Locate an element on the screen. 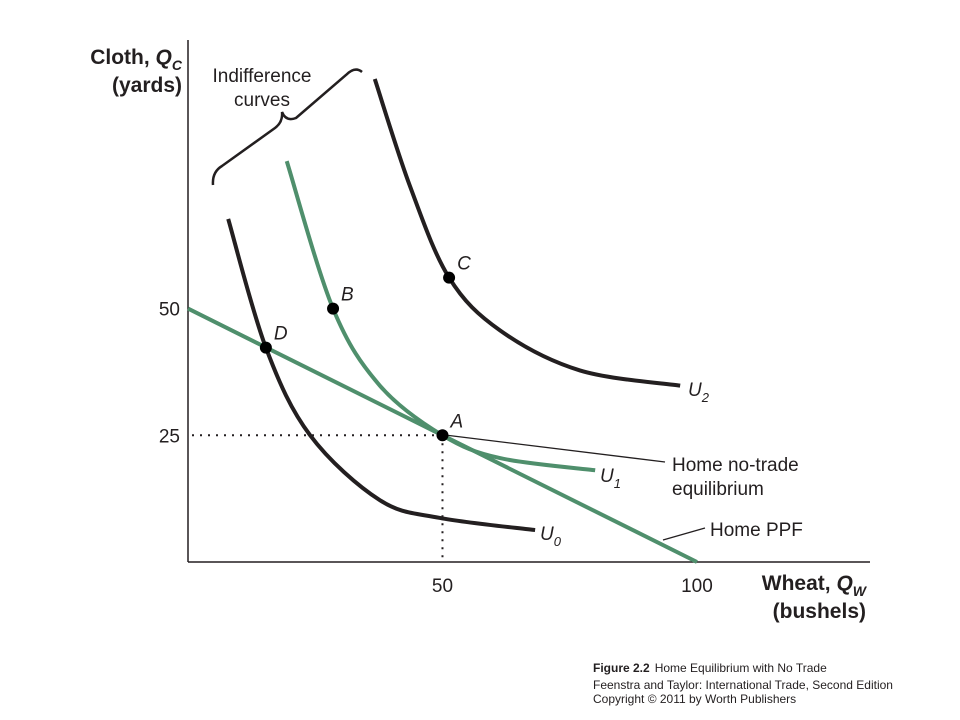 This screenshot has height=720, width=960. curve-label-sub: 0 is located at coordinates (558, 541).